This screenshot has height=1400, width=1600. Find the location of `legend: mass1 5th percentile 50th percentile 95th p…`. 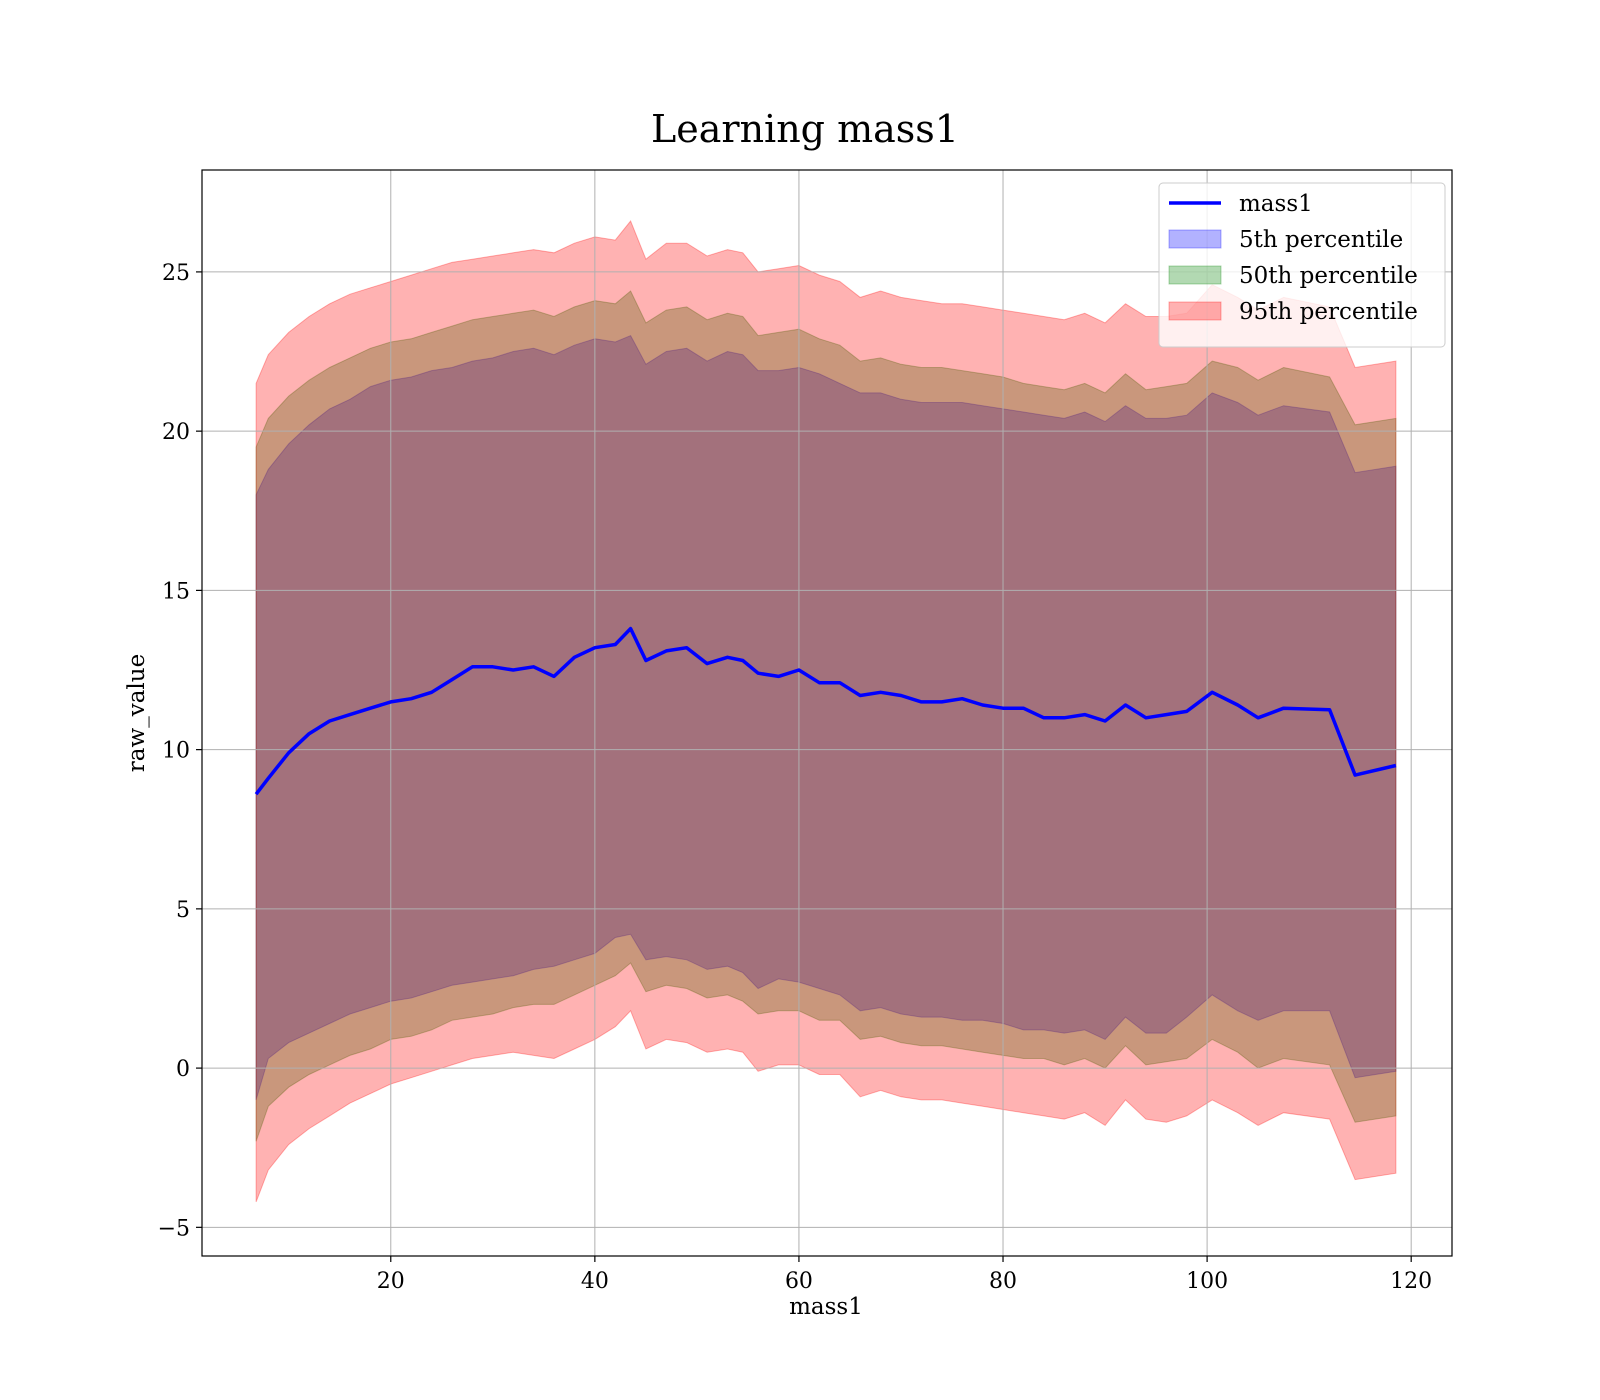

legend: mass1 5th percentile 50th percentile 95th p… is located at coordinates (1302, 265).